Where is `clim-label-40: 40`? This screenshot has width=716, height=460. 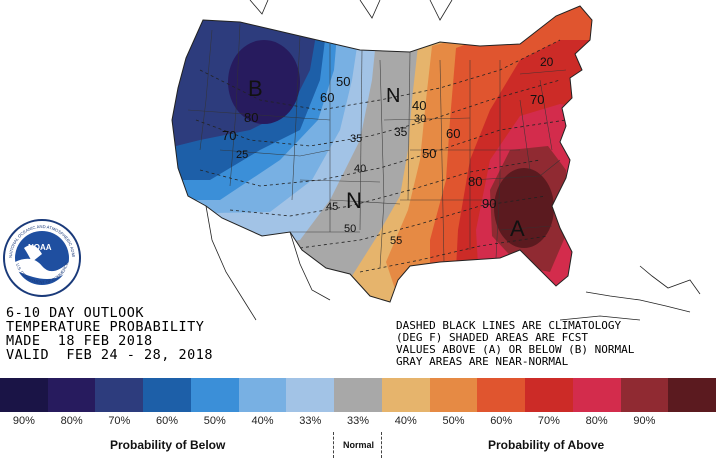 clim-label-40: 40 is located at coordinates (360, 169).